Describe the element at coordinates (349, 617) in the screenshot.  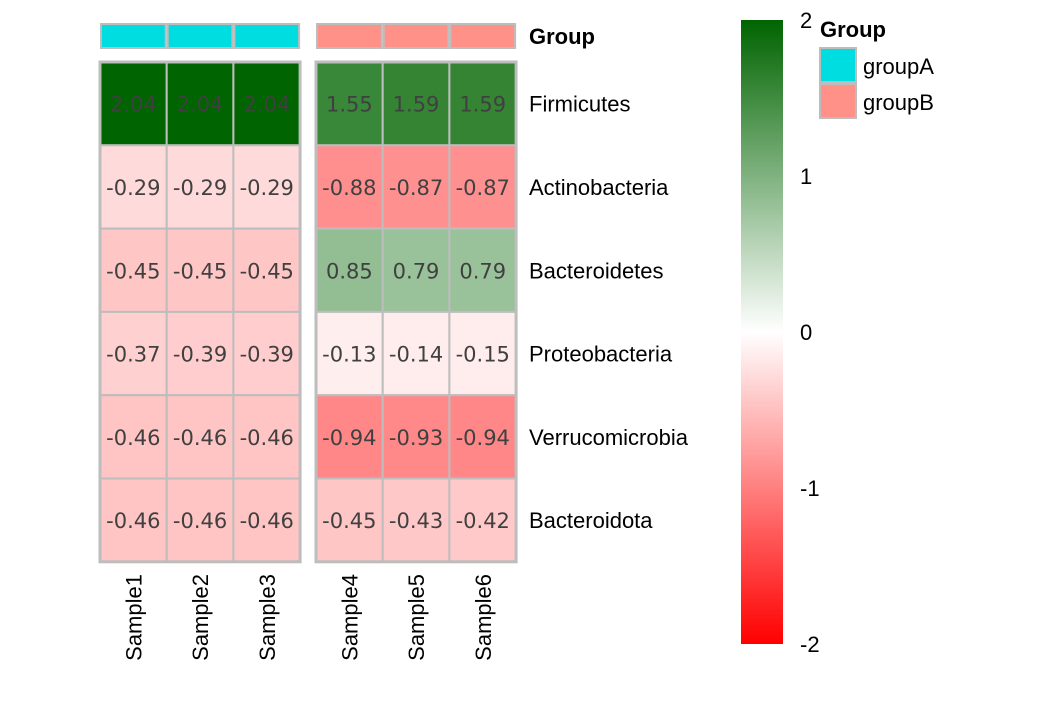
I see `column-label: Sample4` at that location.